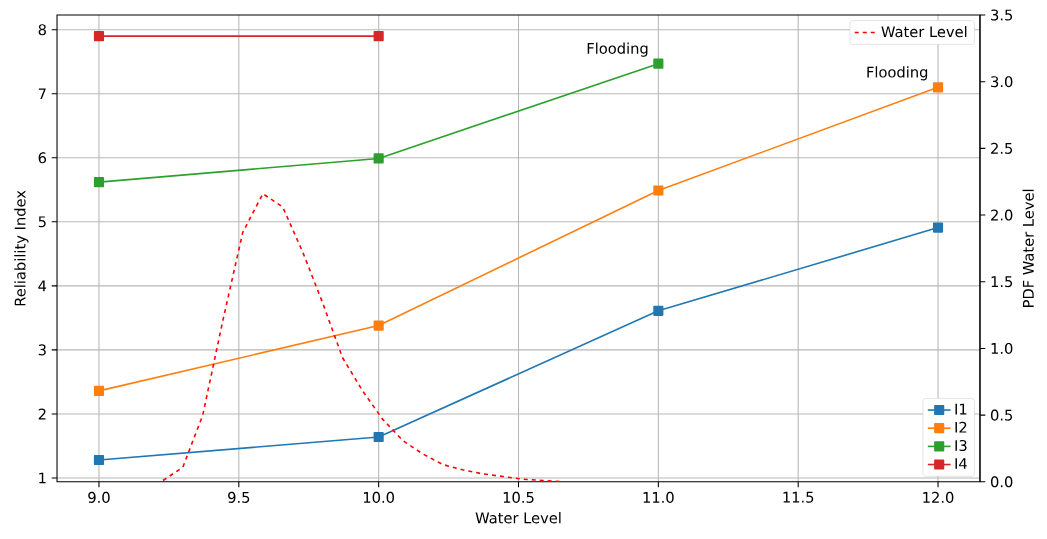  Describe the element at coordinates (1002, 282) in the screenshot. I see `y2-tick-label: 1.5` at that location.